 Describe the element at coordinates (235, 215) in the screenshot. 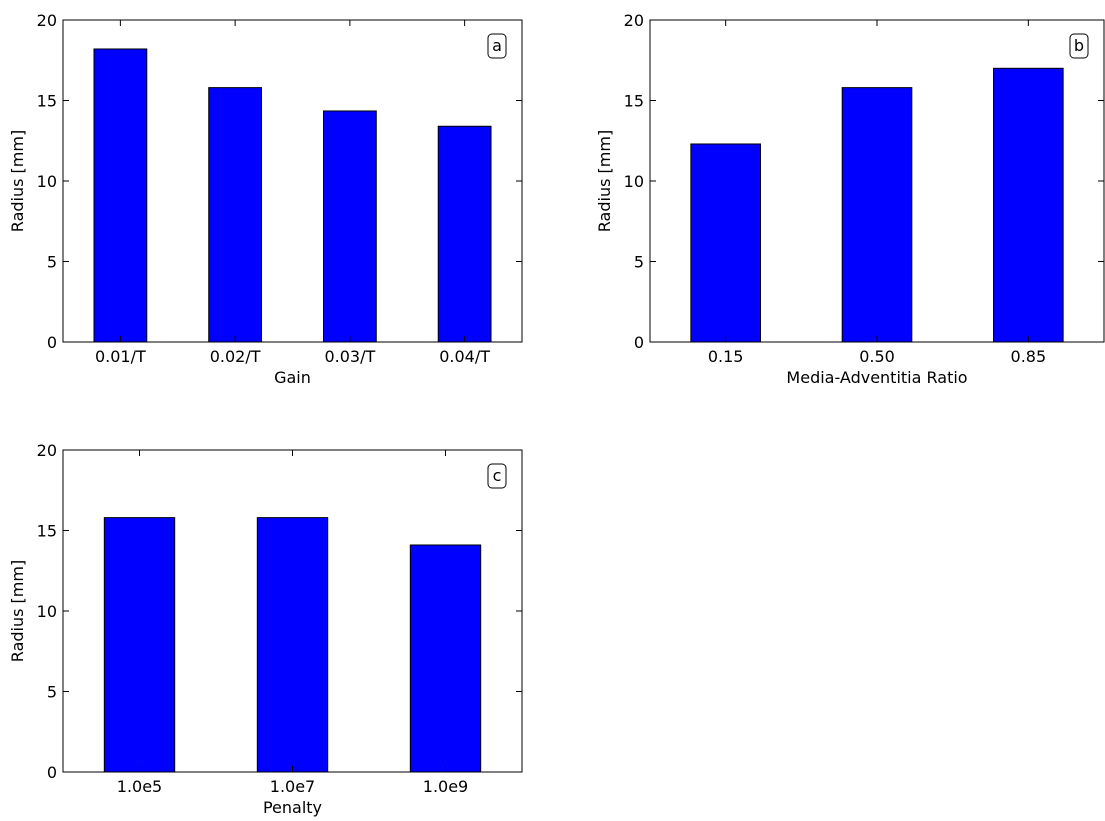

I see `bar-0-02-T` at that location.